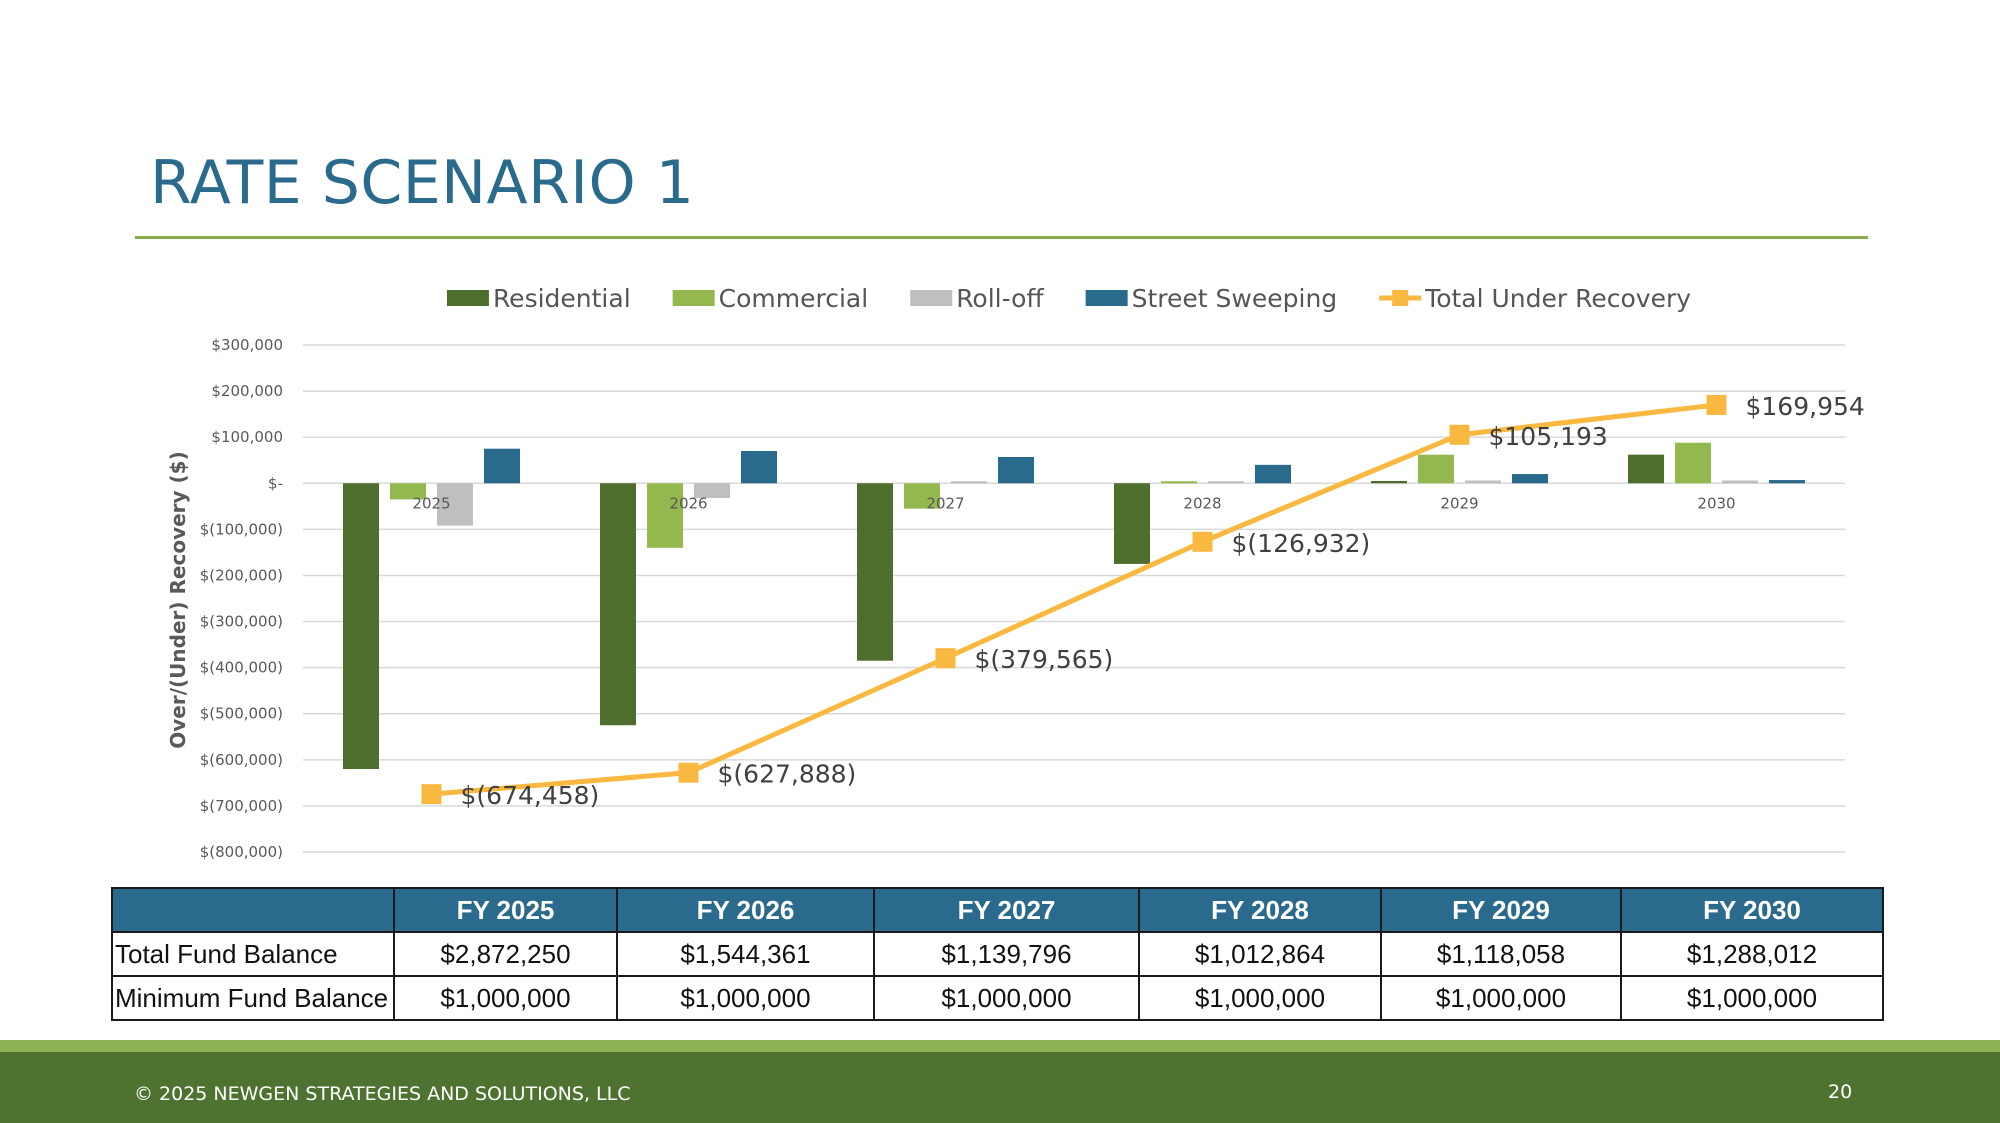  I want to click on y-tick-label: $100,000, so click(247, 437).